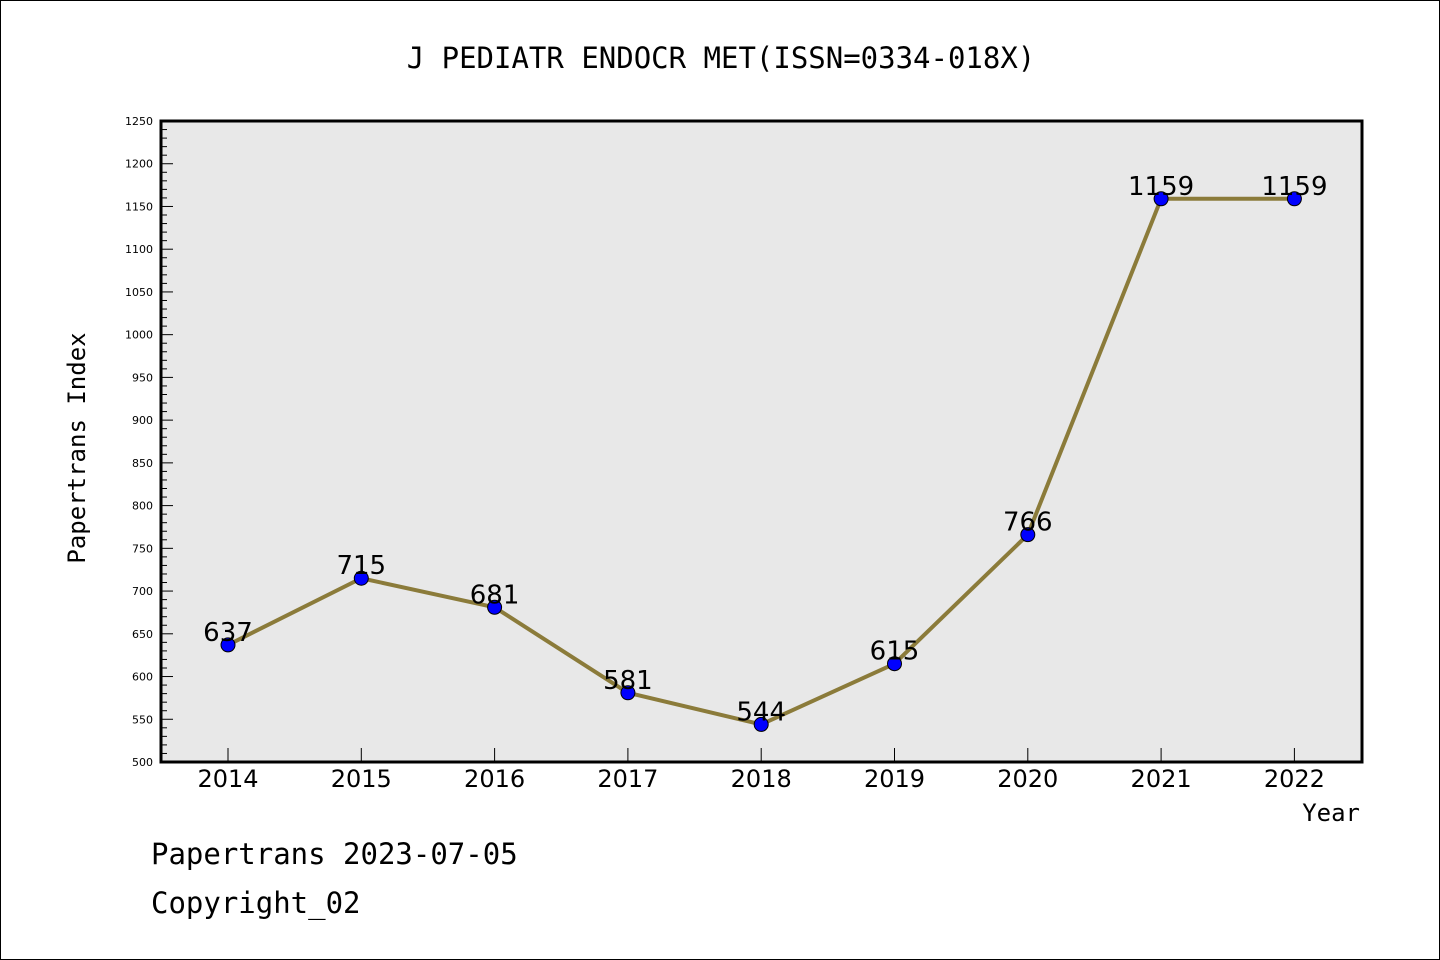 This screenshot has width=1440, height=960. I want to click on y-tick-label: 750, so click(142, 548).